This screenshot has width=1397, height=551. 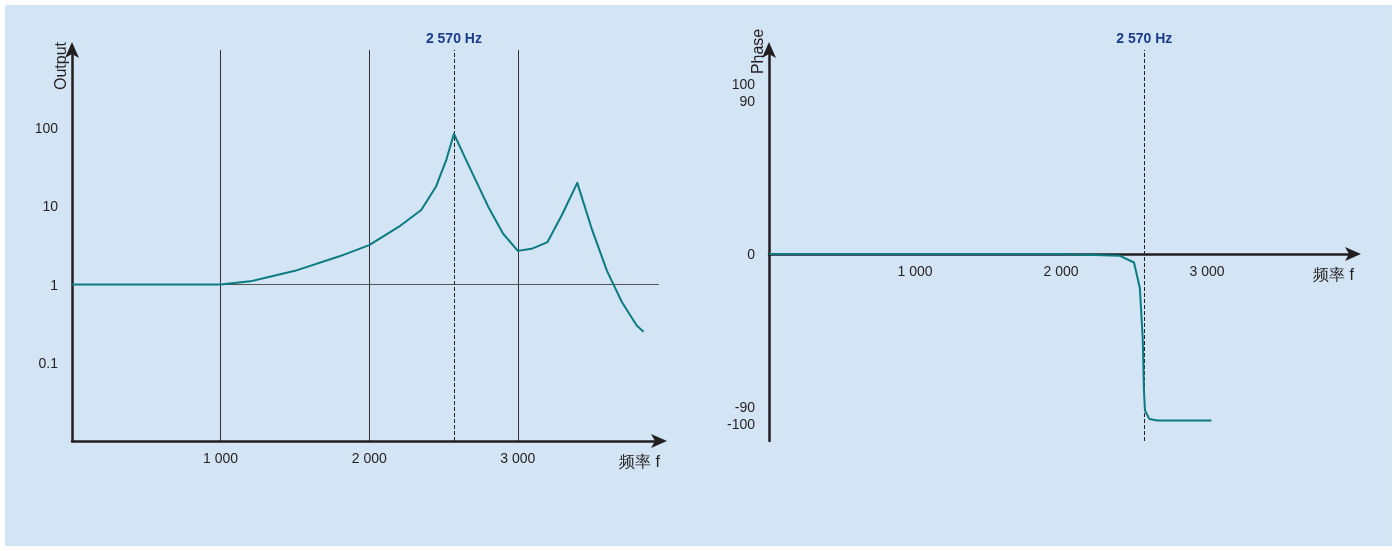 What do you see at coordinates (50, 206) in the screenshot?
I see `y-tick-label: 10` at bounding box center [50, 206].